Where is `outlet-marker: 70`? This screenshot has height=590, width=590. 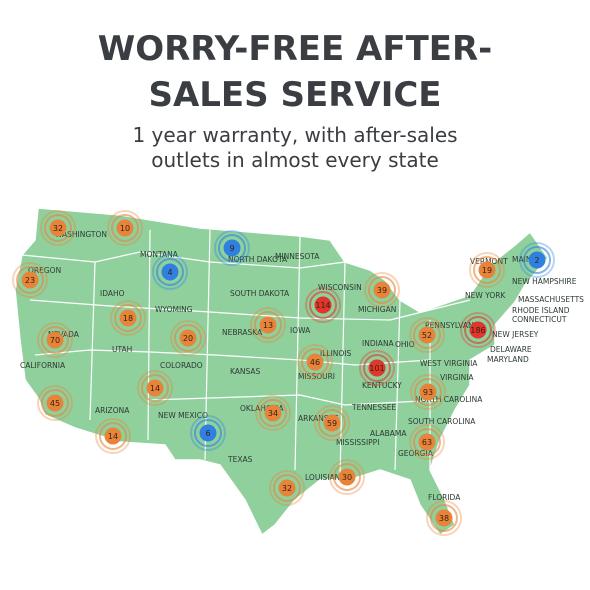
outlet-marker: 70 is located at coordinates (55, 340).